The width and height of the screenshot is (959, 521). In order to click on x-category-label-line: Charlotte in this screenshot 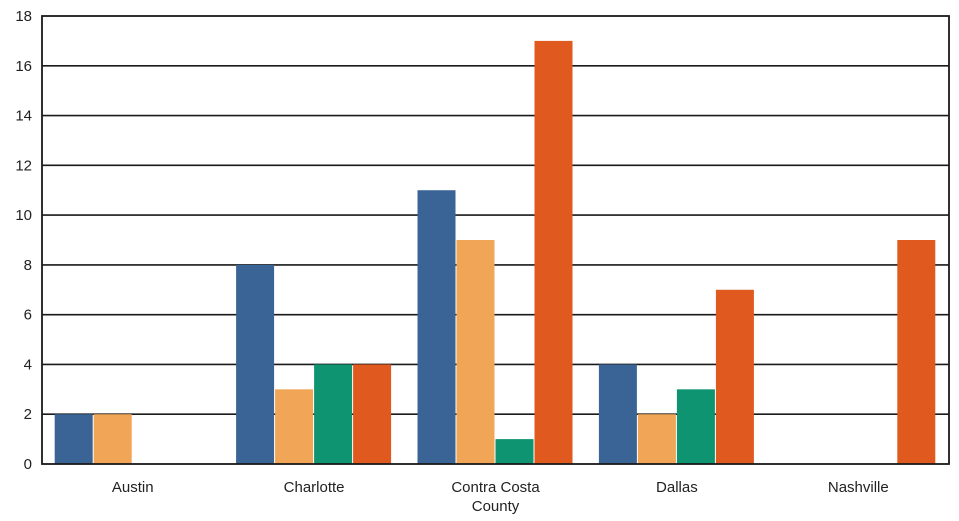, I will do `click(314, 487)`.